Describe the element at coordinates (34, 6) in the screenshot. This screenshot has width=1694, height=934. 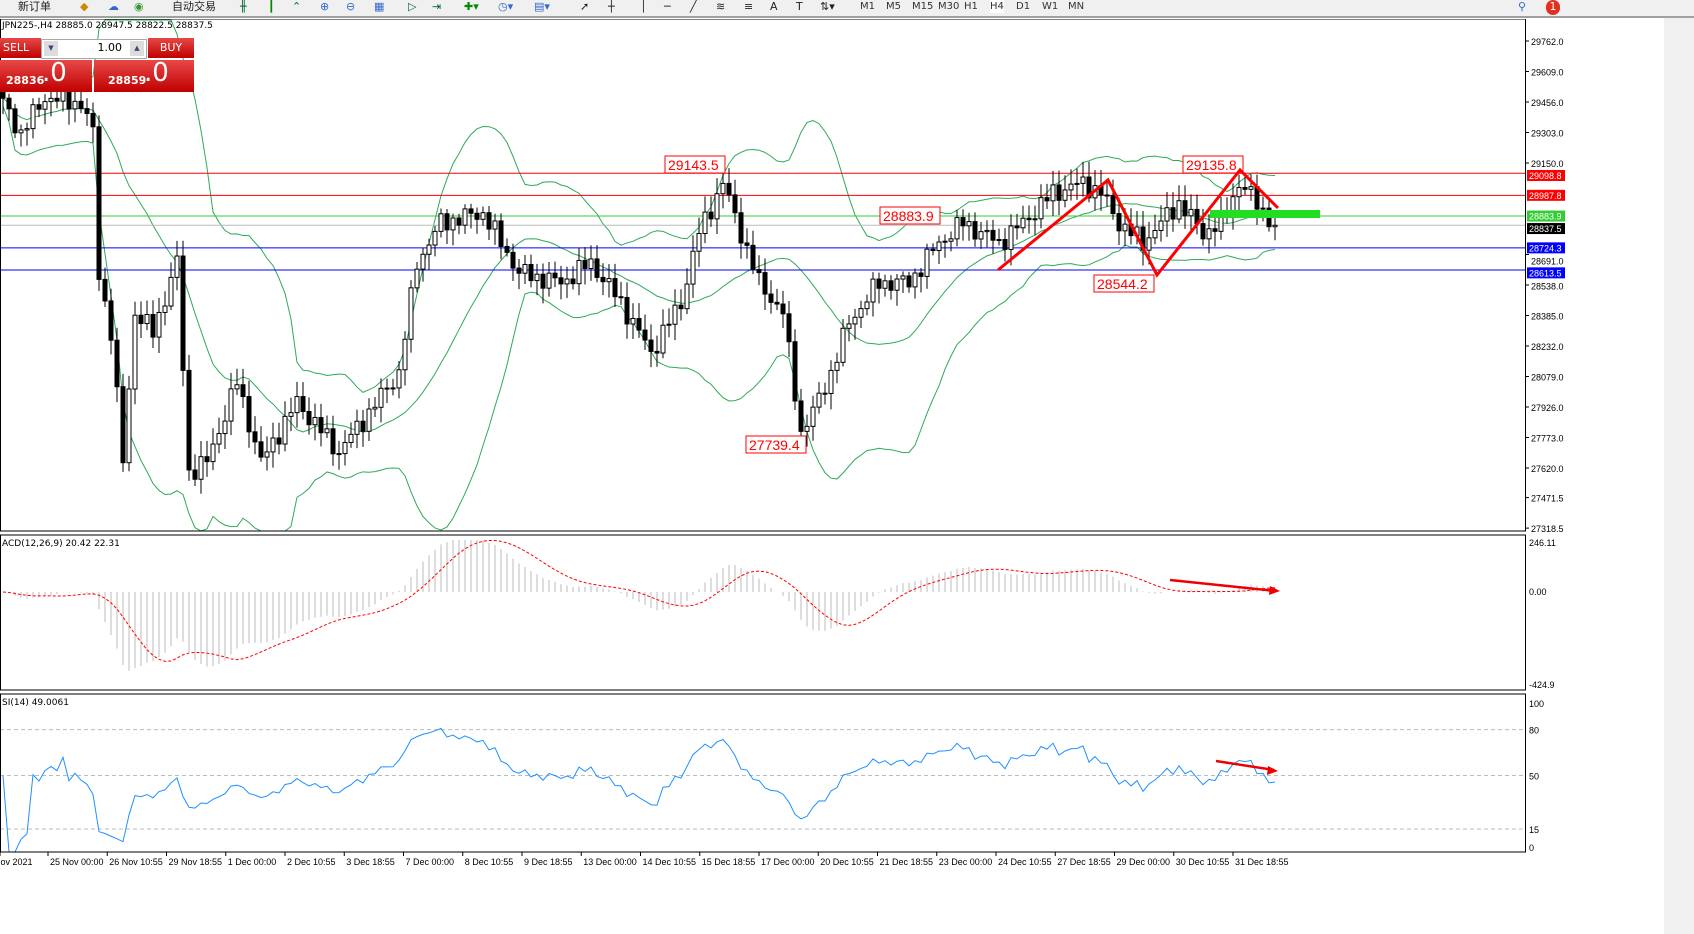
I see `new-order-button: 新订单` at that location.